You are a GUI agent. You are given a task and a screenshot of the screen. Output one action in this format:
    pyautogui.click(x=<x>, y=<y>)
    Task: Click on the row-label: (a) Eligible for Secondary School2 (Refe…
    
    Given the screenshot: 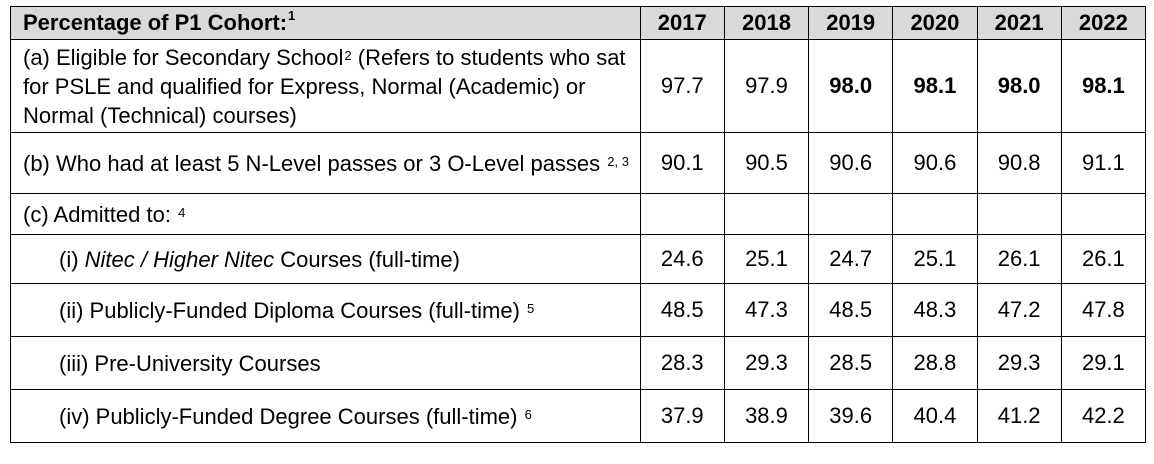 What is the action you would take?
    pyautogui.click(x=325, y=86)
    